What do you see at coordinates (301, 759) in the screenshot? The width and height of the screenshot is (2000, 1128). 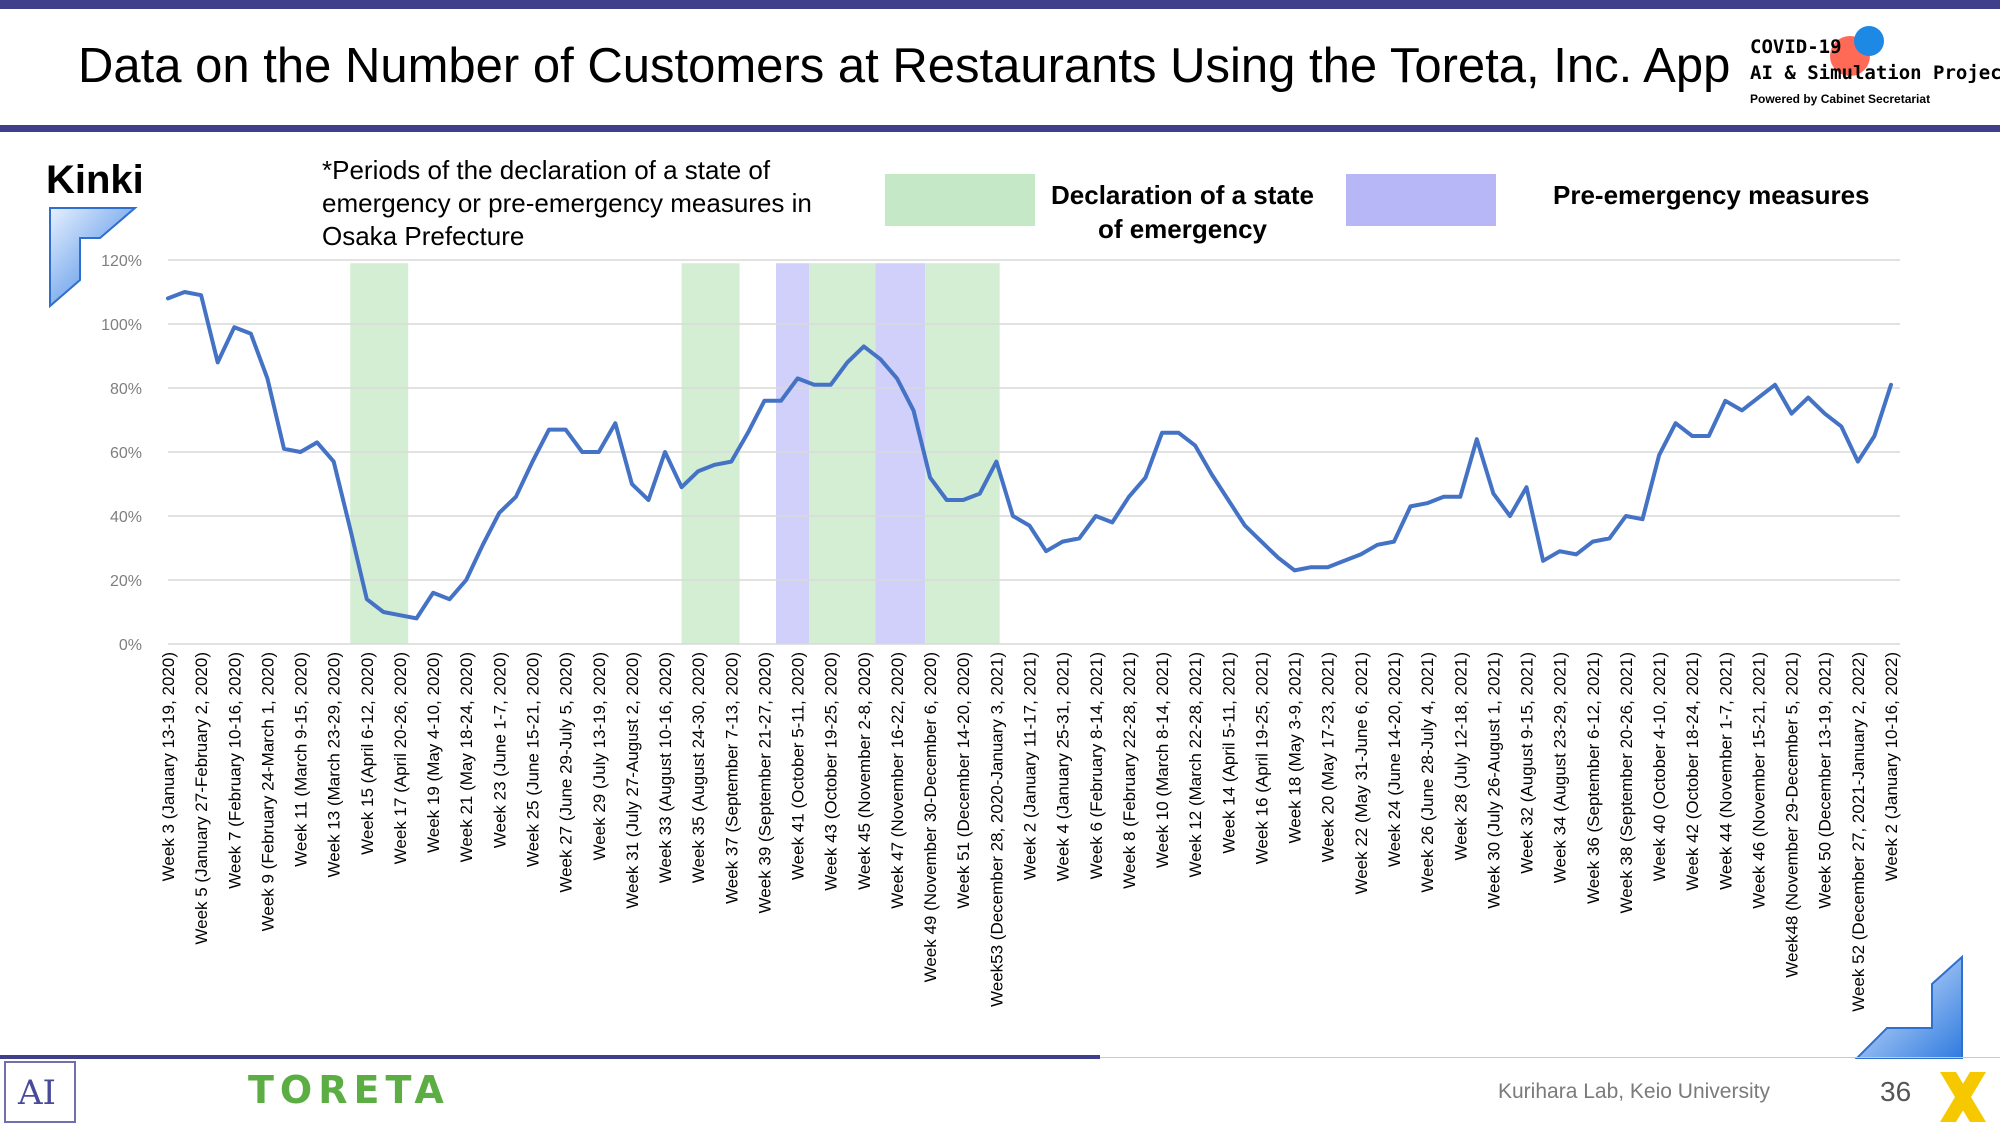 I see `x-tick-label: Week 11 (March 9-15, 2020)` at bounding box center [301, 759].